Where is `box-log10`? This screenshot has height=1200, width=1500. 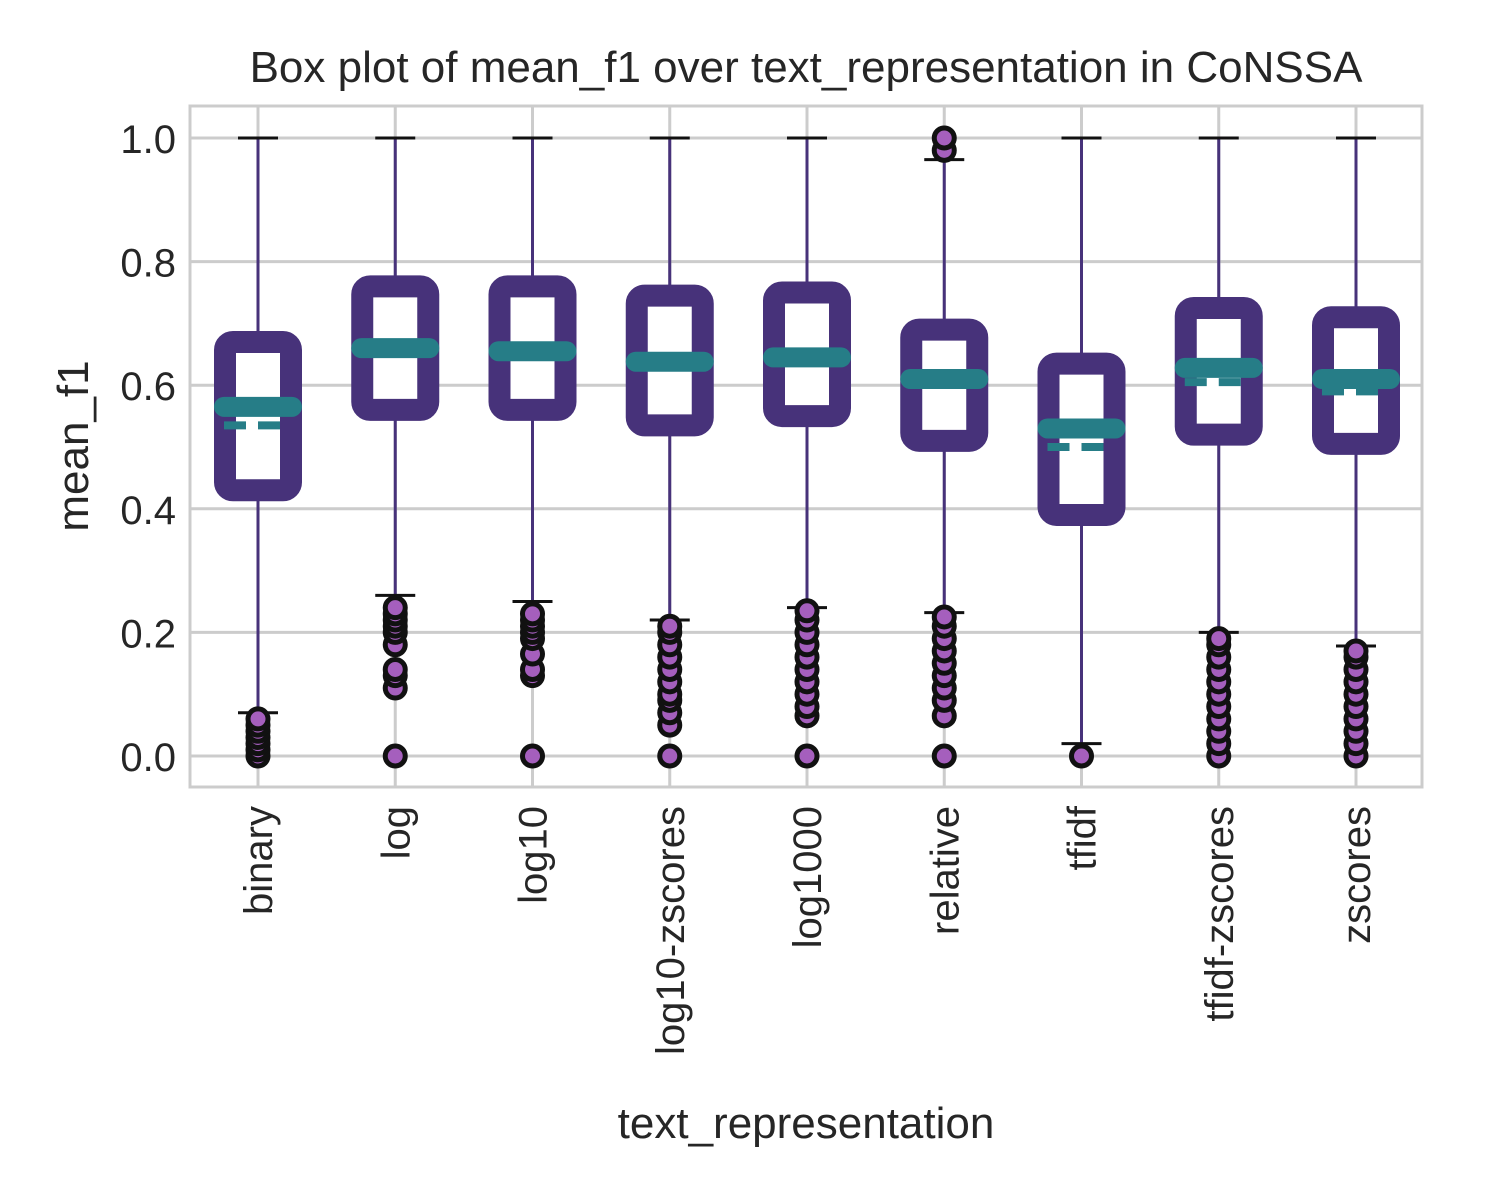 box-log10 is located at coordinates (532, 452).